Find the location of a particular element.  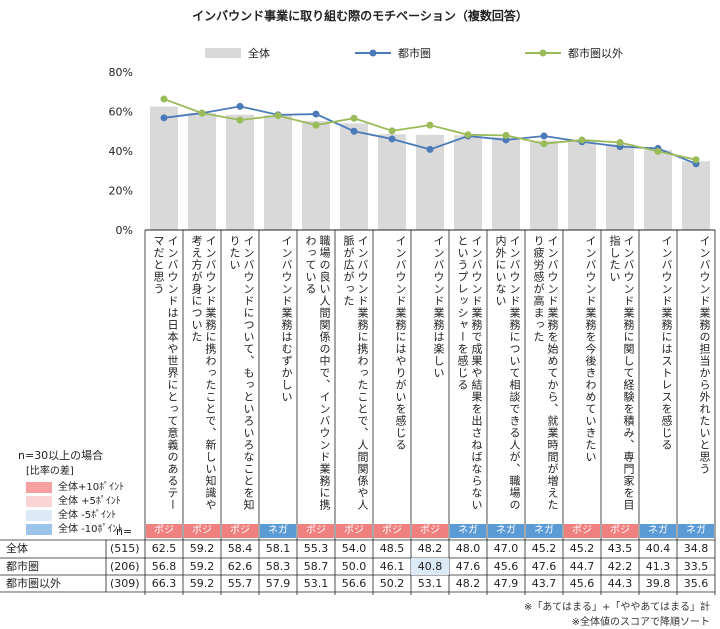

table-cell: 62.5 is located at coordinates (164, 548).